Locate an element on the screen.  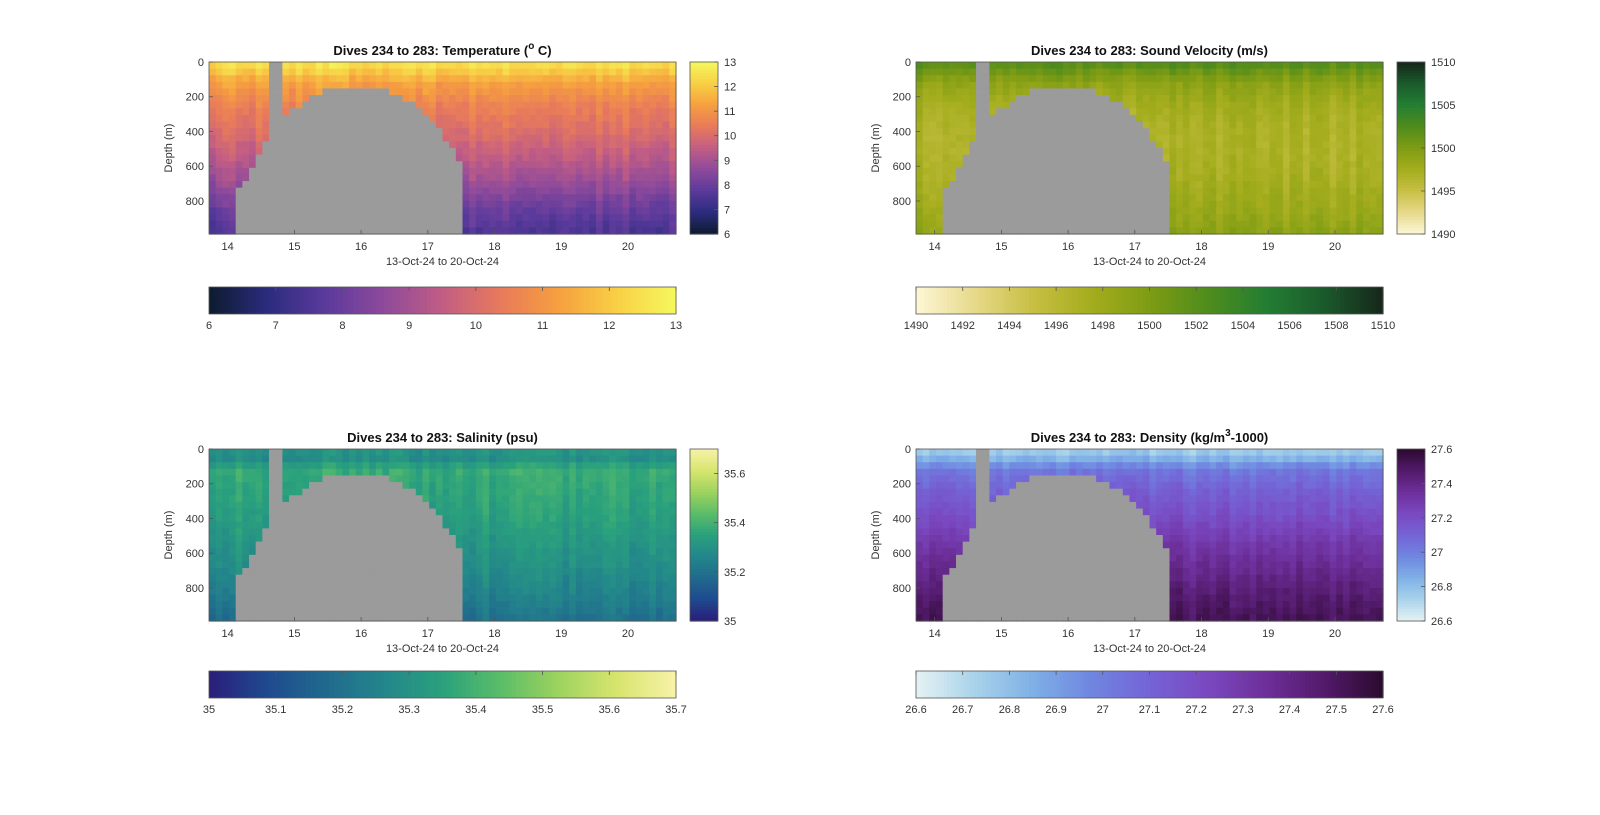
heatmap-cells is located at coordinates (1150, 148).